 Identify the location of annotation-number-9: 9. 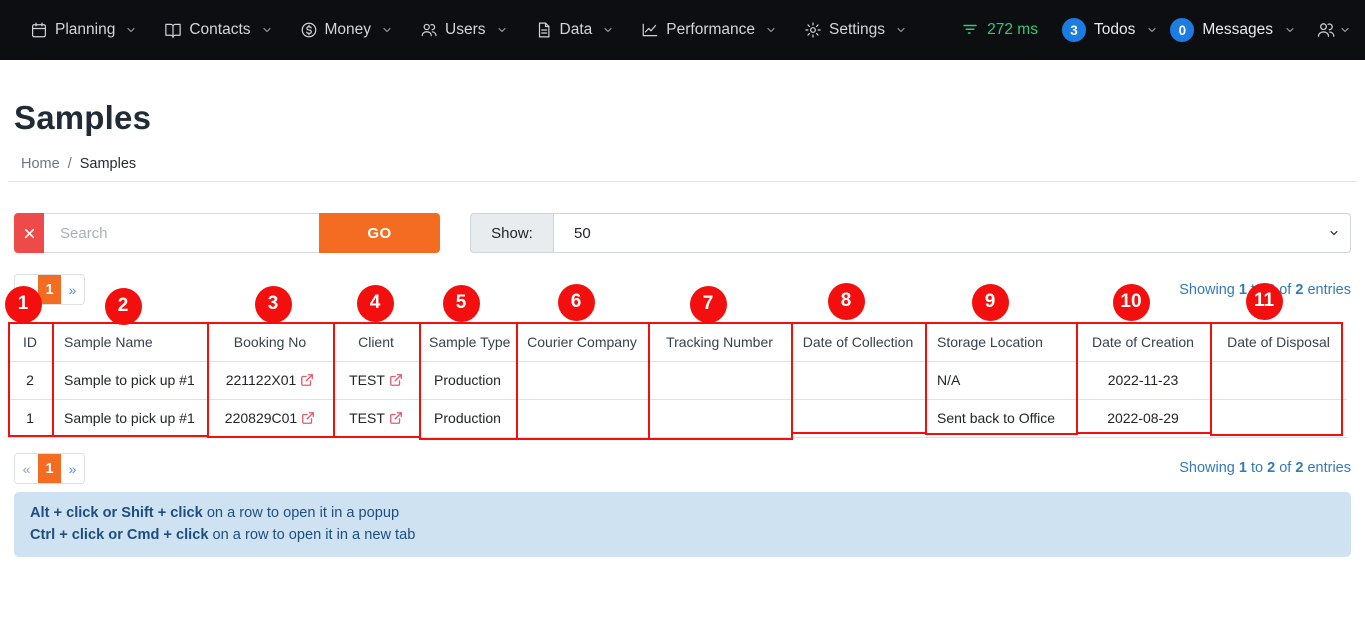
(990, 302).